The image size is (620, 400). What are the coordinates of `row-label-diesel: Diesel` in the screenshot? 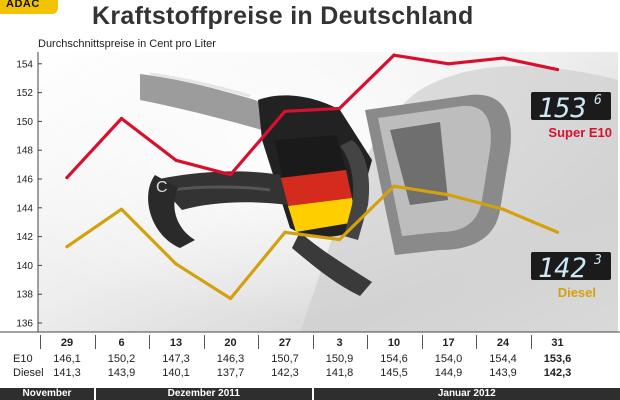 It's located at (28, 373).